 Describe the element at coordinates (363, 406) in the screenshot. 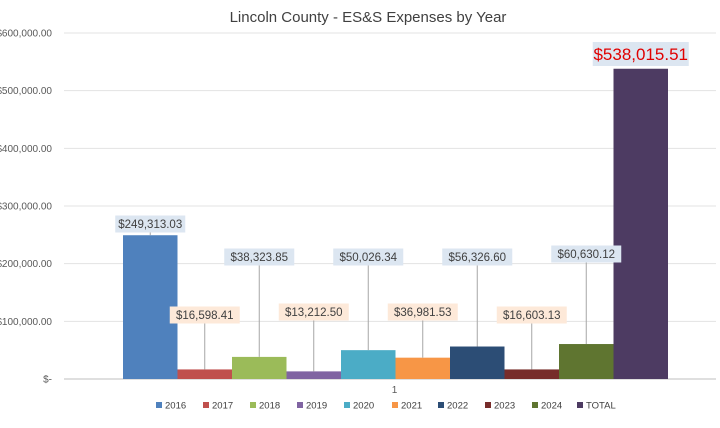

I see `legend-label: 2020` at that location.